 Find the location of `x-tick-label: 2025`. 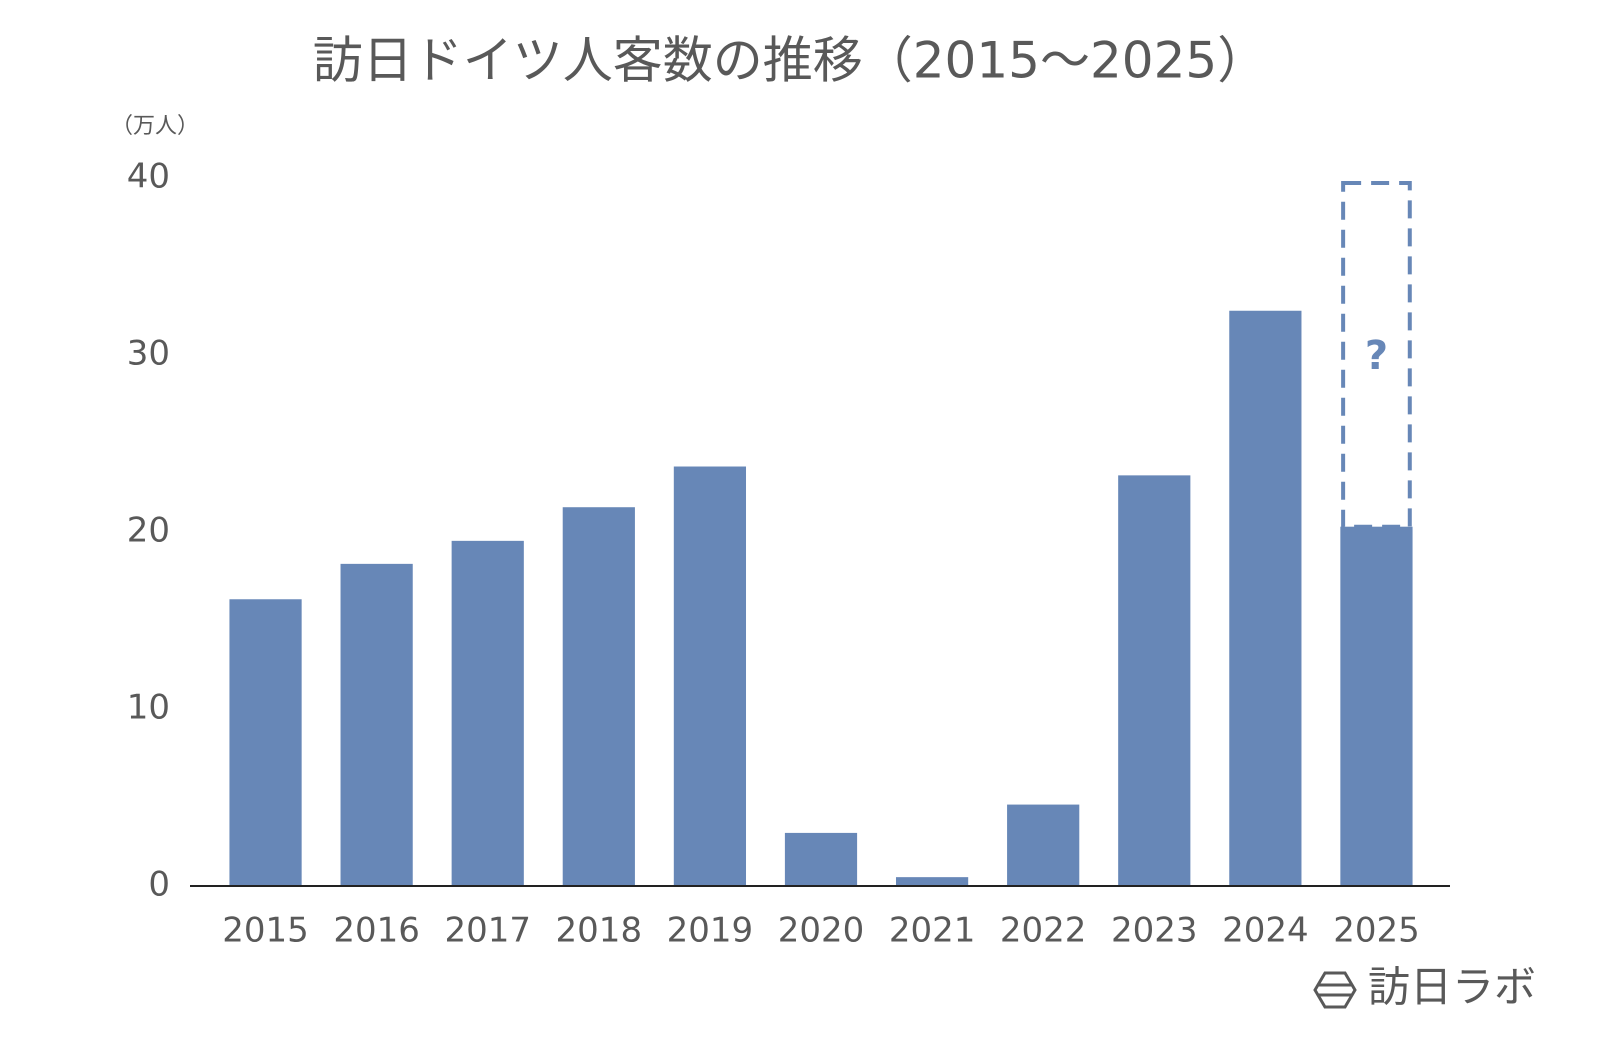

x-tick-label: 2025 is located at coordinates (1376, 931).